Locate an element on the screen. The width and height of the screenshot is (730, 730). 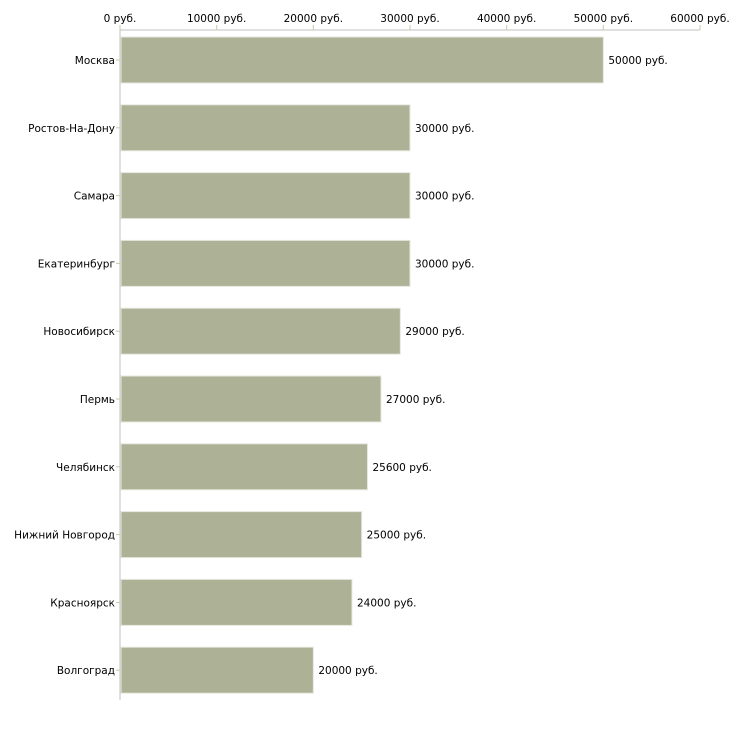
data-label: 20000 руб. is located at coordinates (347, 671).